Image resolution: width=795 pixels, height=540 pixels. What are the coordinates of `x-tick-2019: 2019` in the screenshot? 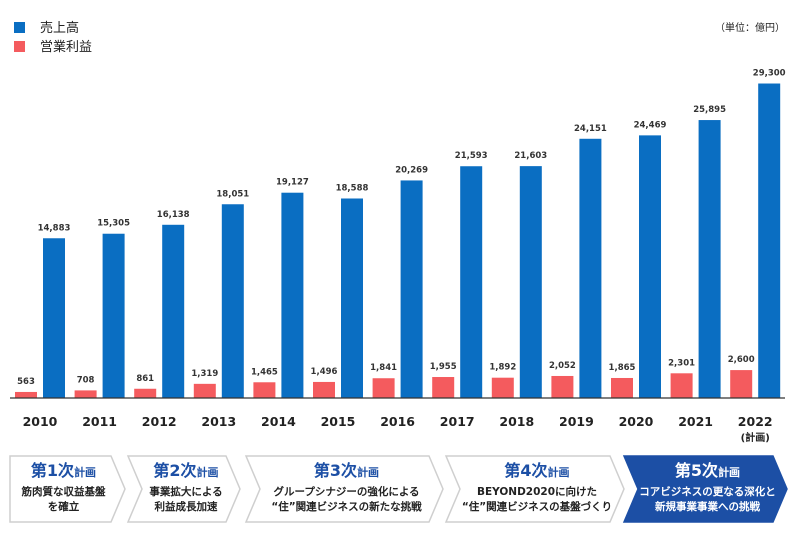 It's located at (576, 421).